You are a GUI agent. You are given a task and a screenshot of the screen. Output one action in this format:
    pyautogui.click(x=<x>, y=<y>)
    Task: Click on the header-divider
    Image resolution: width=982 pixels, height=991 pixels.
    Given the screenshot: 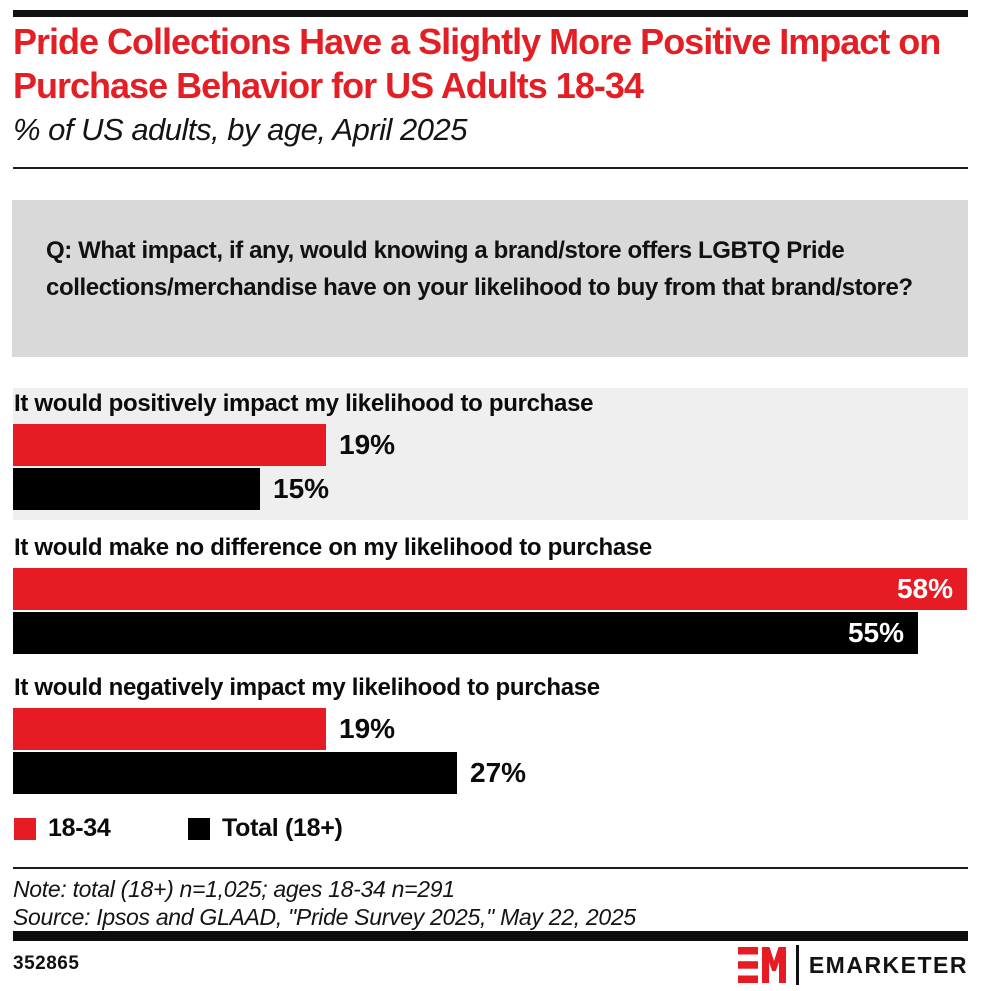 What is the action you would take?
    pyautogui.click(x=490, y=168)
    